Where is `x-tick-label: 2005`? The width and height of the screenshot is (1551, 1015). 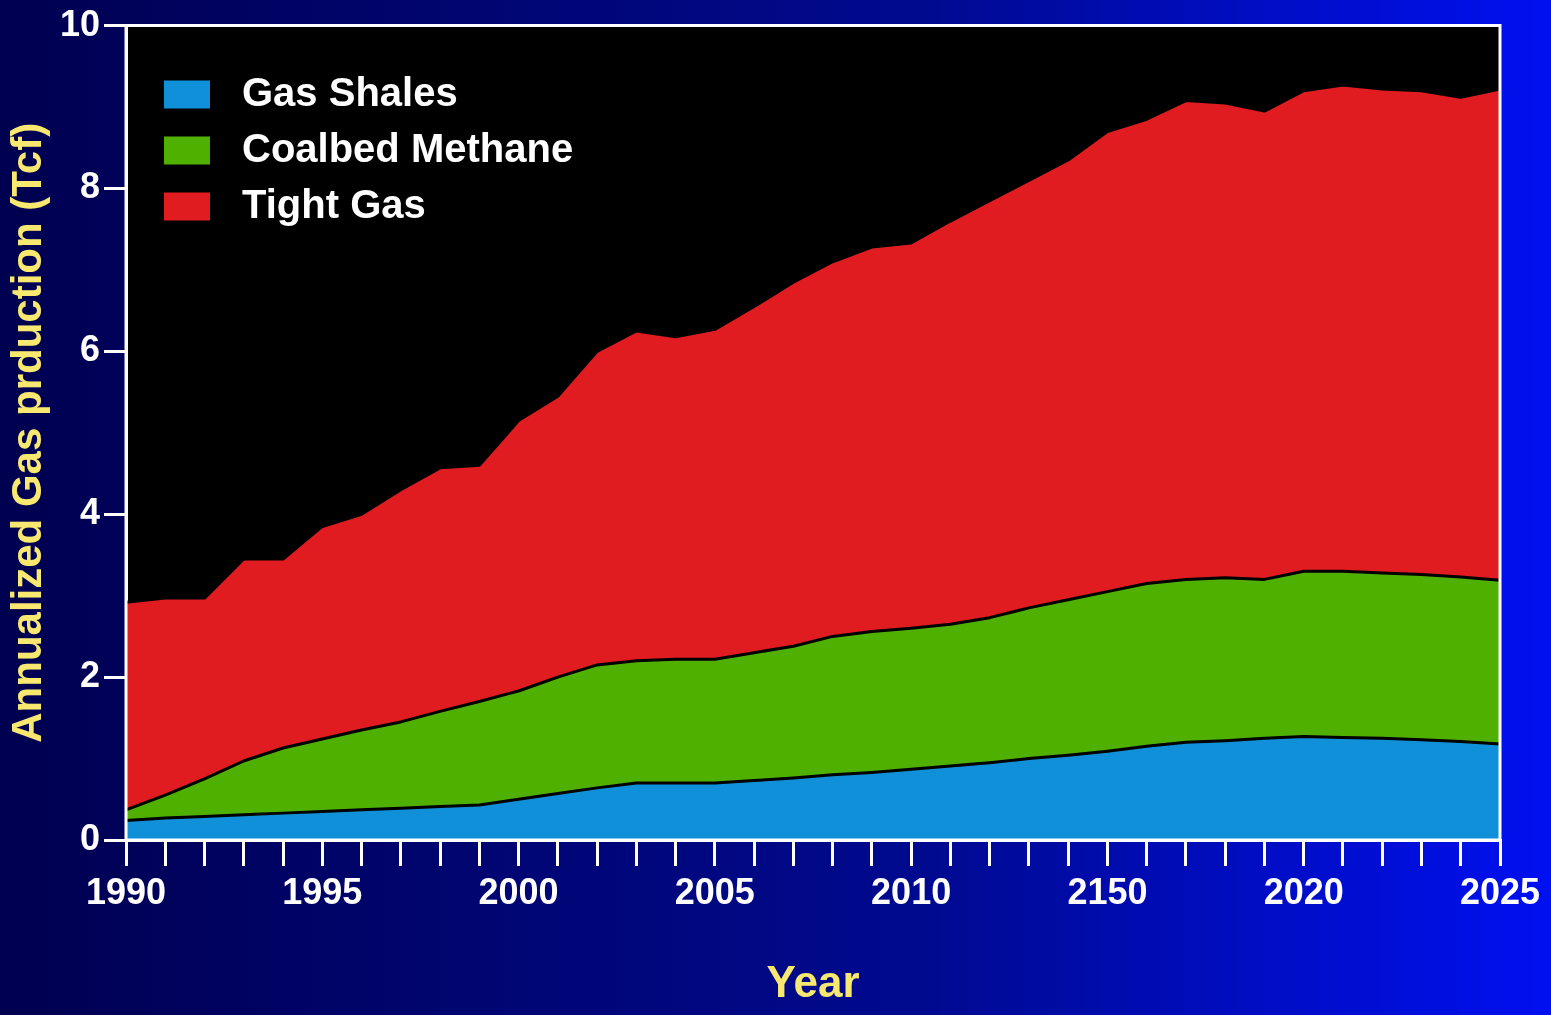
x-tick-label: 2005 is located at coordinates (714, 891).